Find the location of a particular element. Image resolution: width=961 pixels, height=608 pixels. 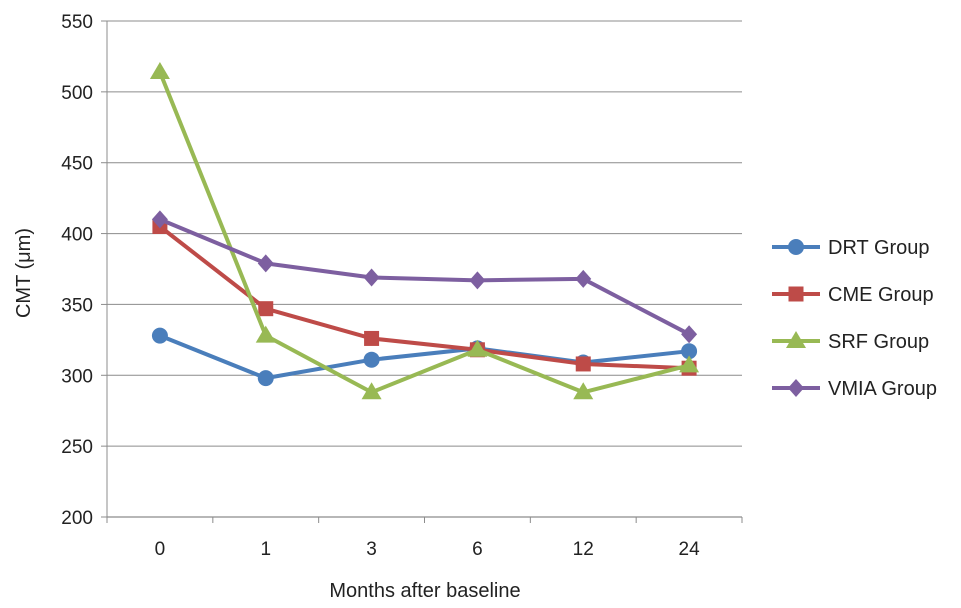

y-tick-label: 500 is located at coordinates (77, 93).